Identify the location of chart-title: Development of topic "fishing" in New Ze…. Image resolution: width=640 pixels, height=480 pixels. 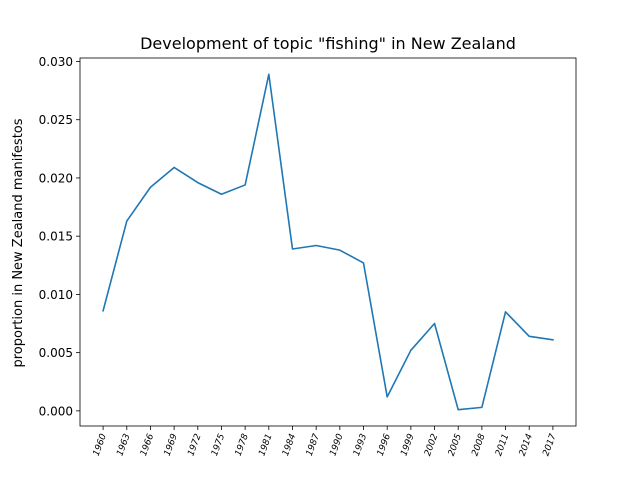
(328, 43).